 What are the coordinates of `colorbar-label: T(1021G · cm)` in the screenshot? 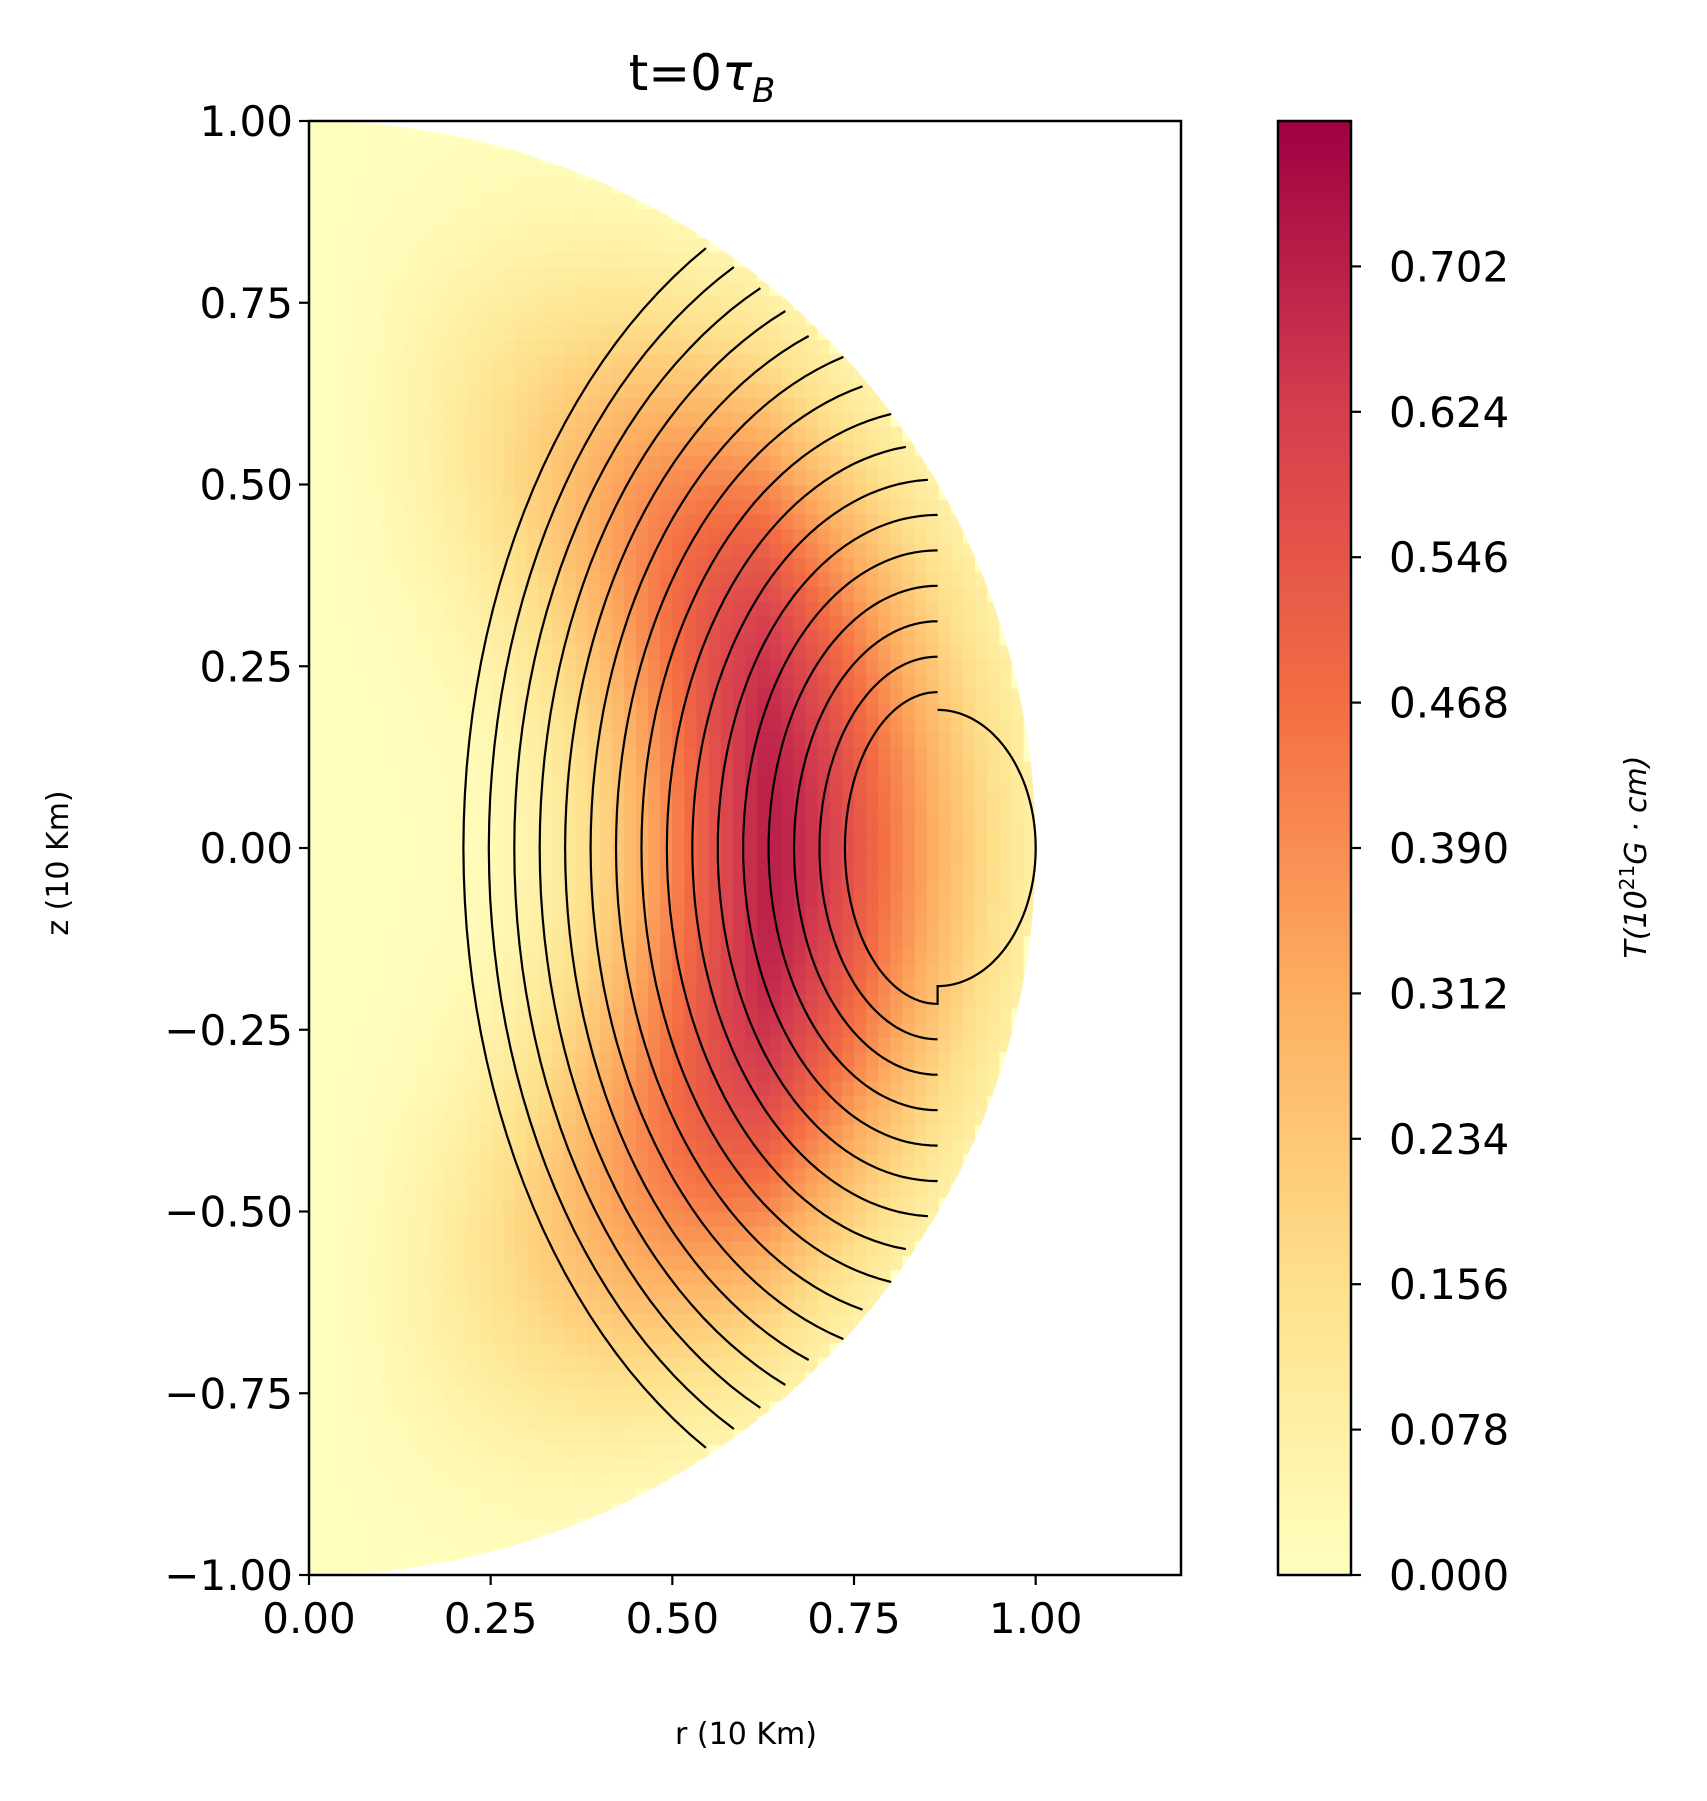 It's located at (1634, 857).